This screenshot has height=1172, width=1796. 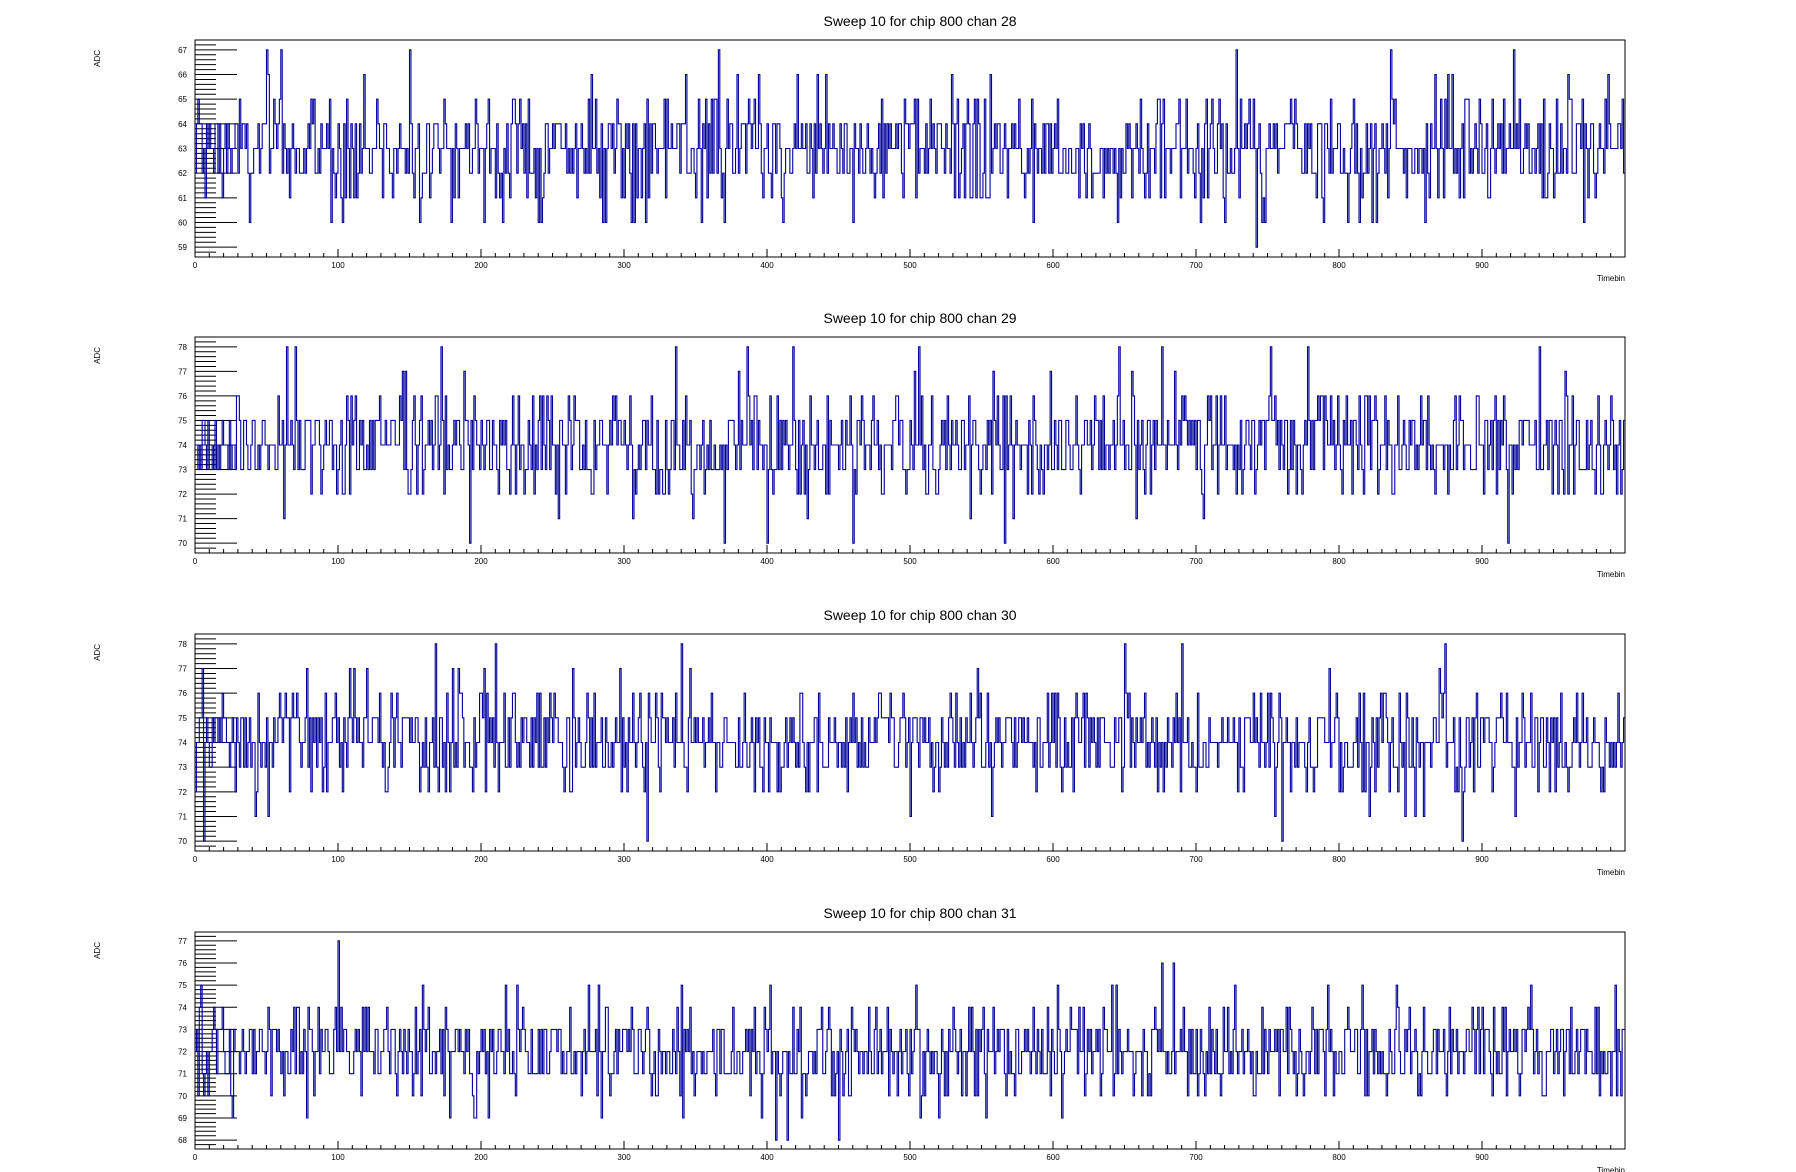 What do you see at coordinates (182, 173) in the screenshot?
I see `y-tick-label: 62` at bounding box center [182, 173].